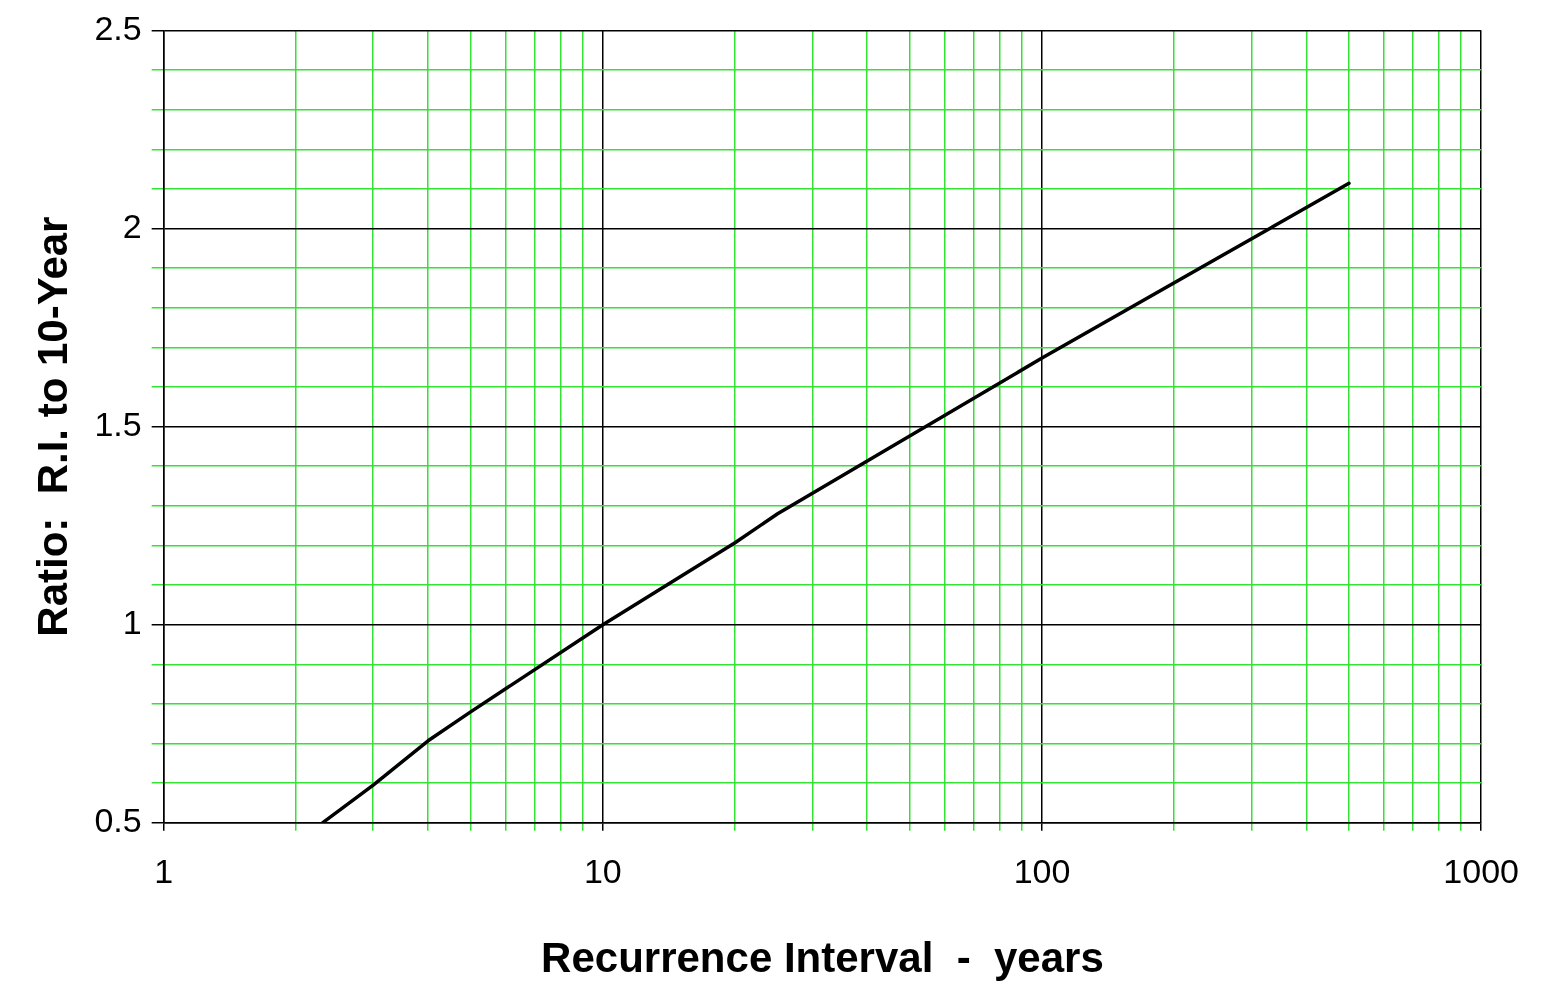 The image size is (1541, 995). I want to click on y-axis-title: Ratio: R.I. to 10-Year, so click(52, 426).